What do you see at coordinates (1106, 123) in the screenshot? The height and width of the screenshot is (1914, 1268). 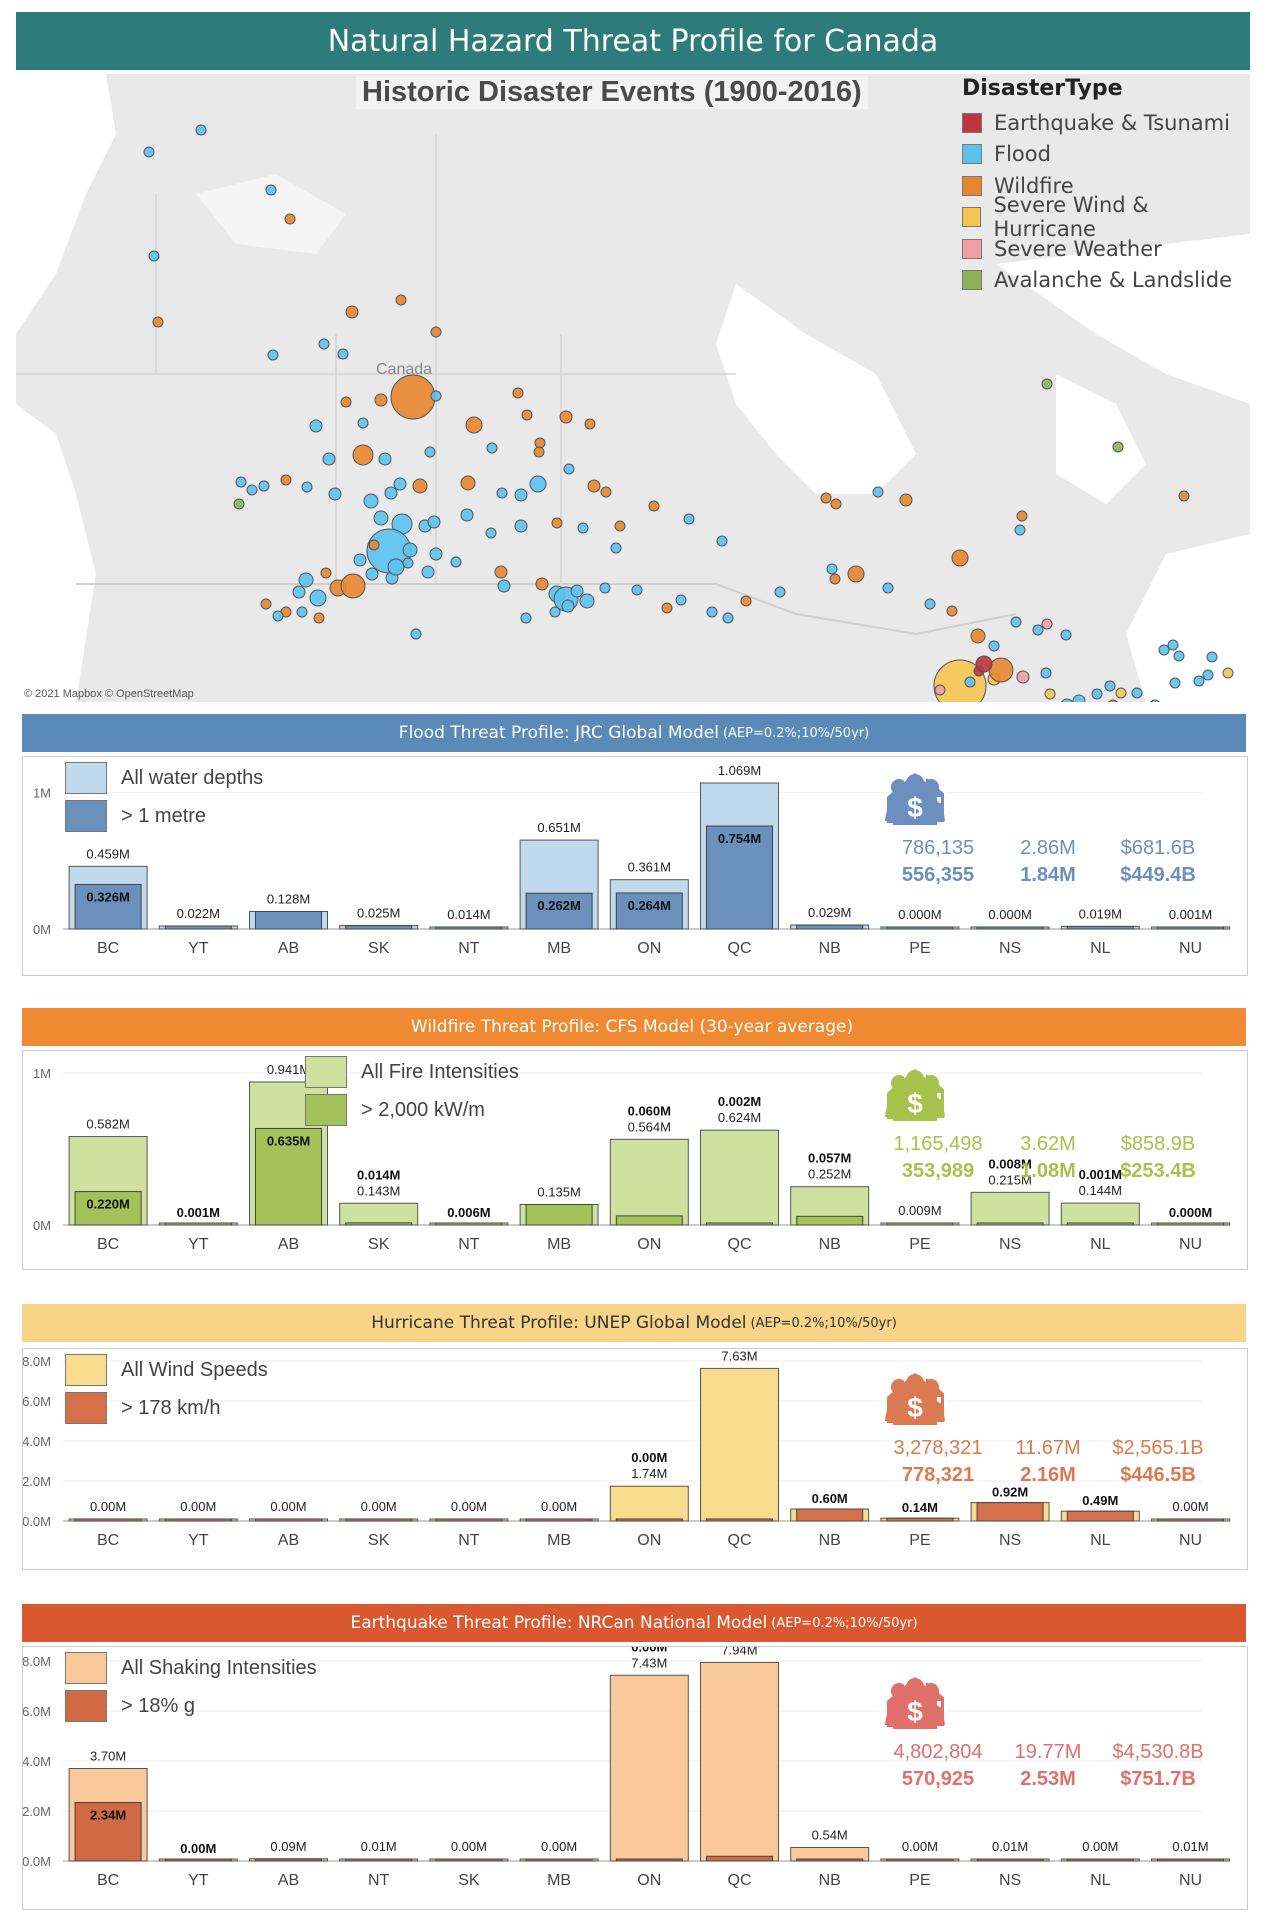 I see `legend-item: Earthquake & Tsunami` at bounding box center [1106, 123].